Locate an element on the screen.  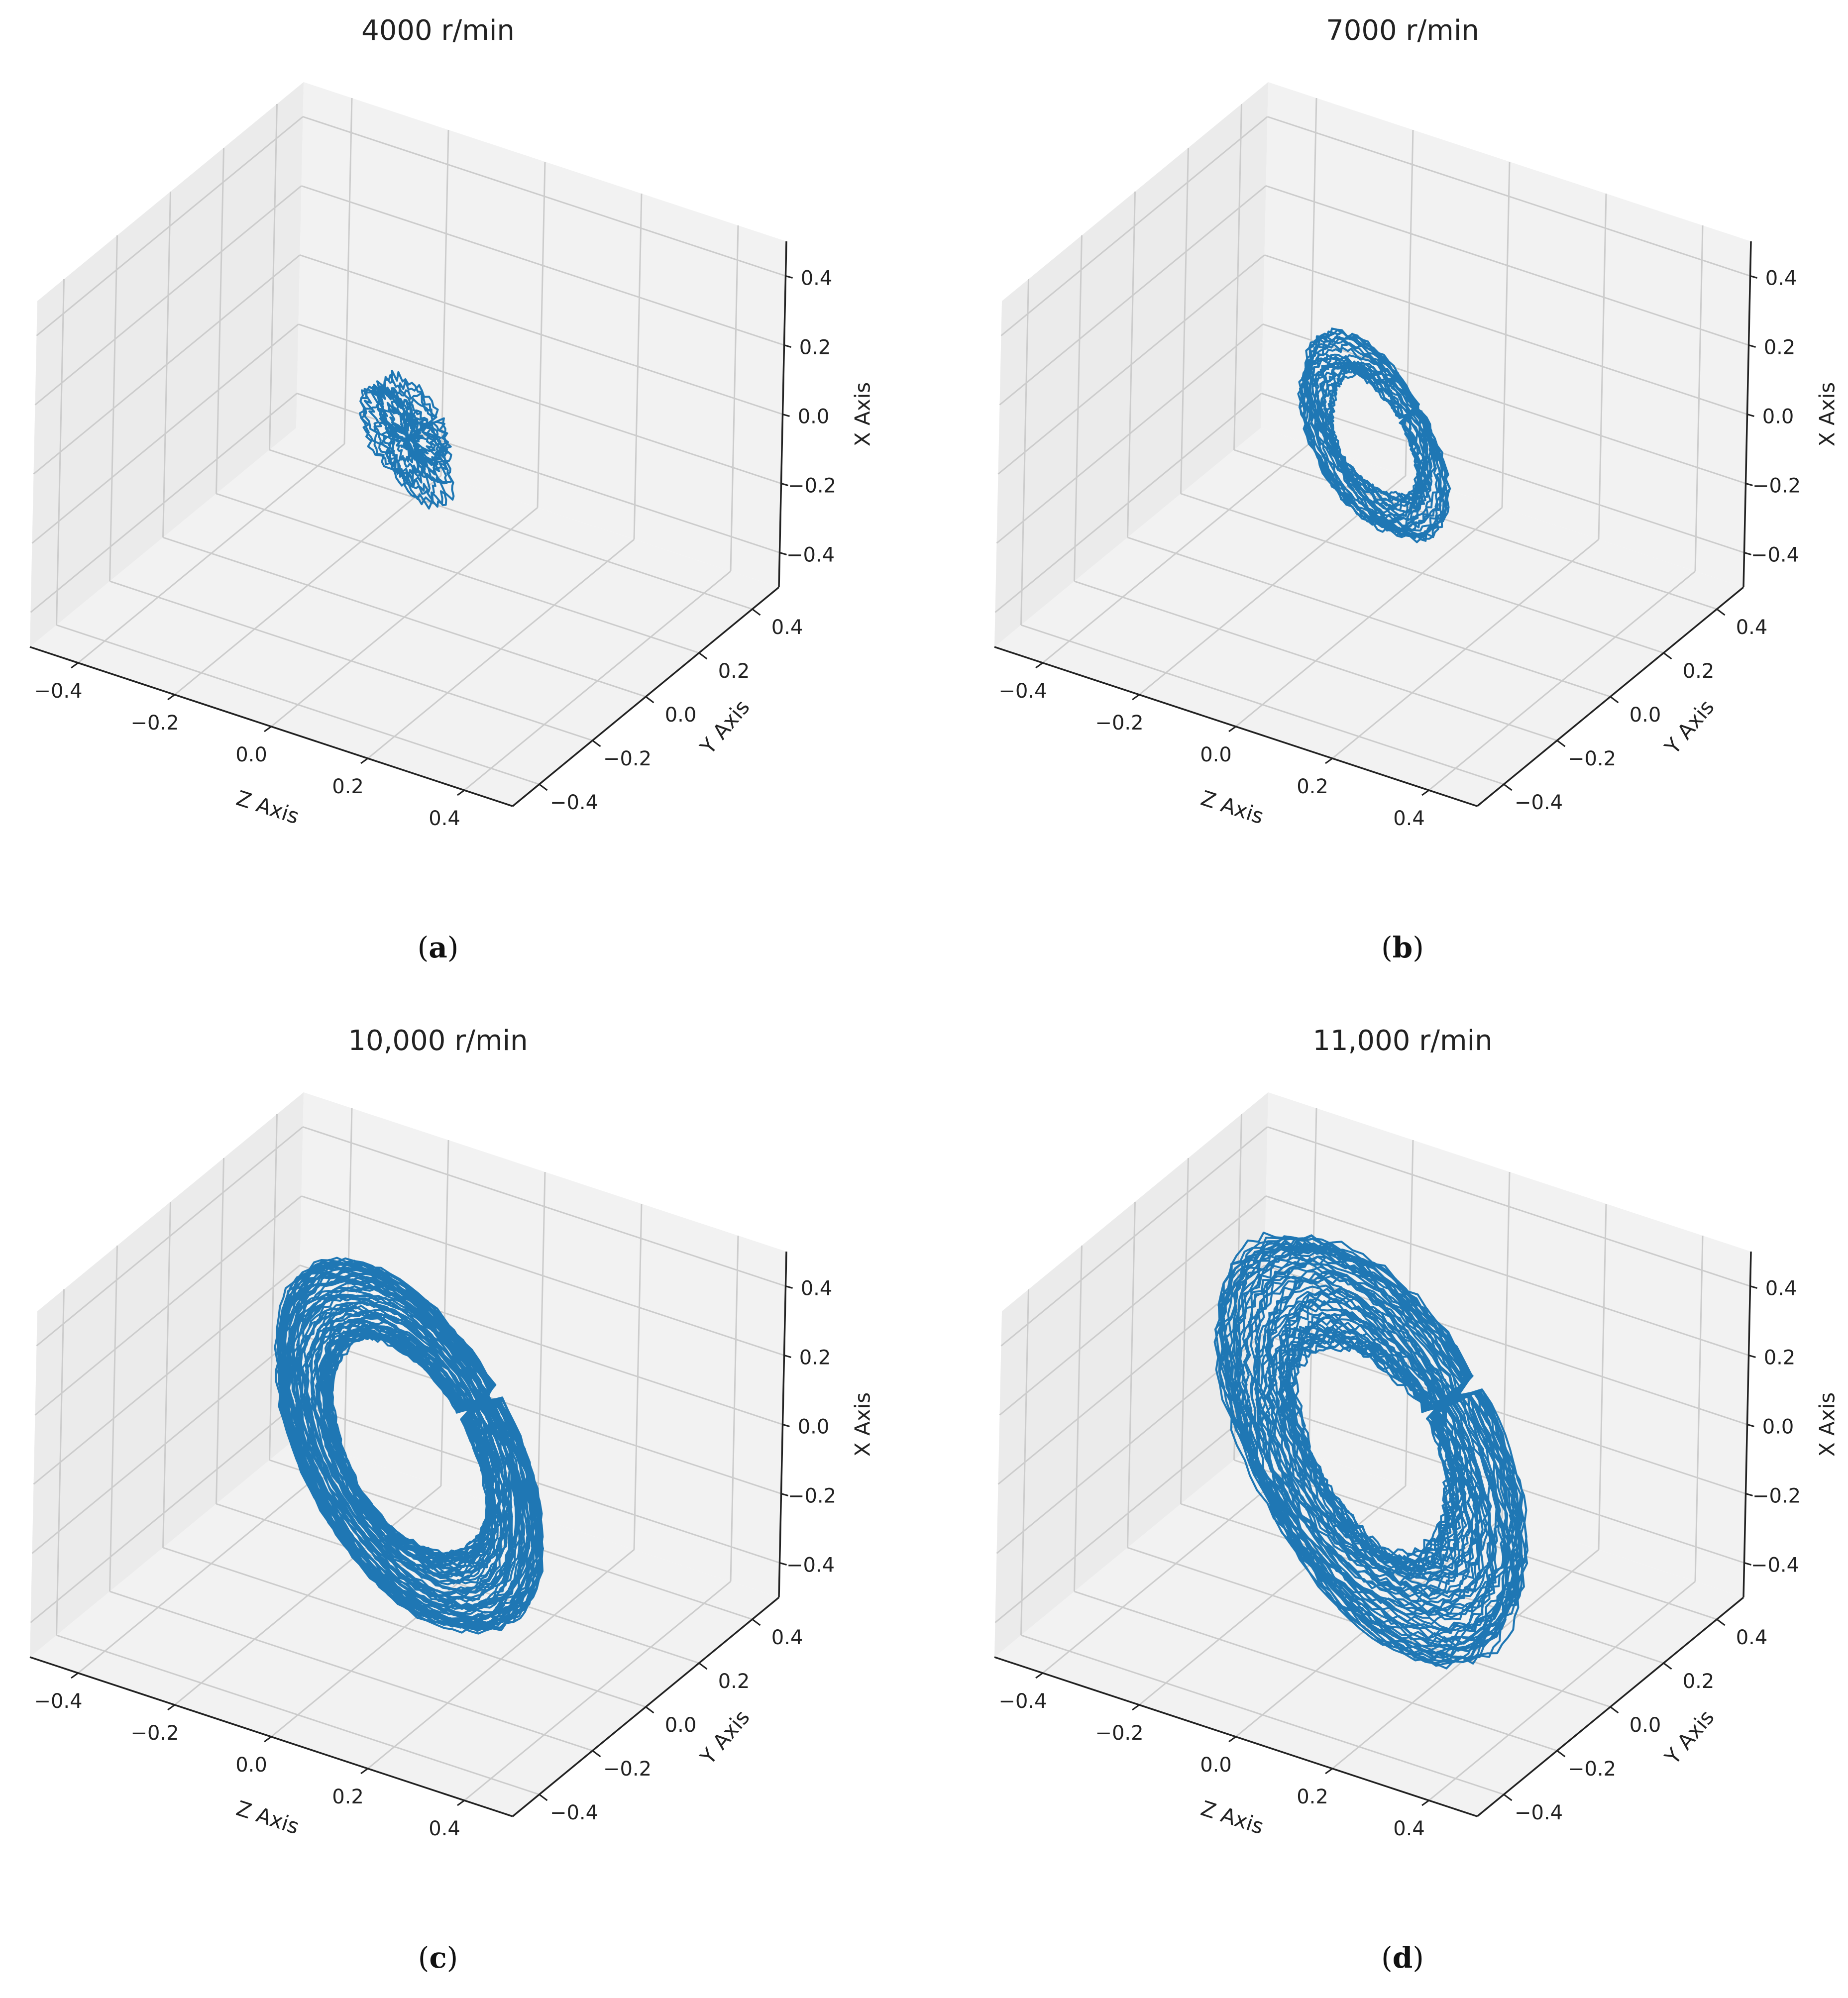
x-tick-label: 0.4 is located at coordinates (817, 278).